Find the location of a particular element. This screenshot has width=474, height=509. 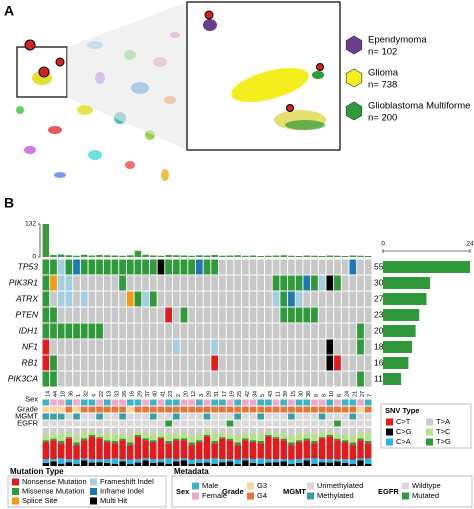

legend-label: G4 is located at coordinates (262, 495).